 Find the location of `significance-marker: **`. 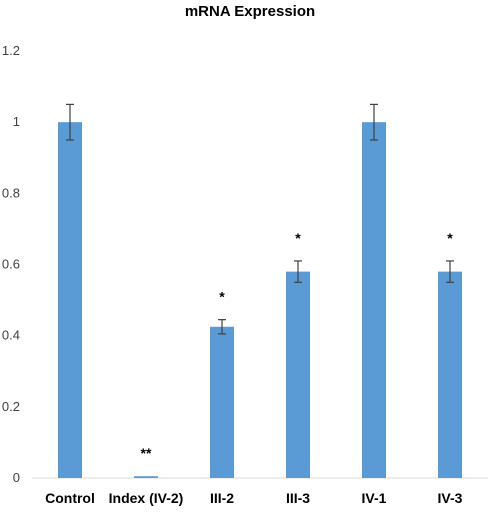

significance-marker: ** is located at coordinates (146, 453).